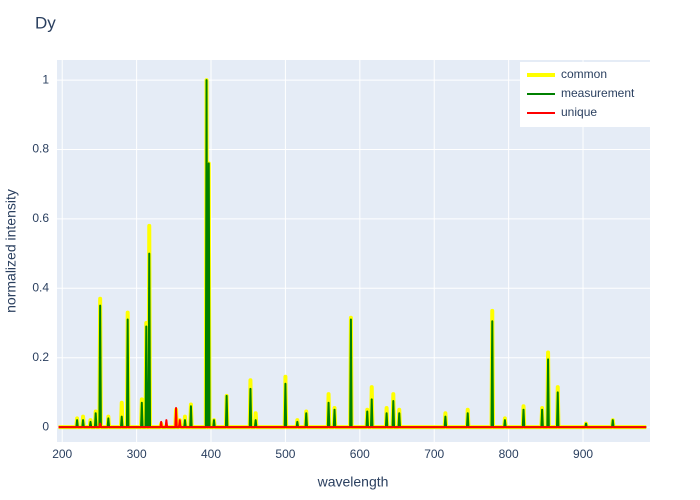 This screenshot has height=500, width=700. Describe the element at coordinates (579, 112) in the screenshot. I see `legend-label: unique` at that location.